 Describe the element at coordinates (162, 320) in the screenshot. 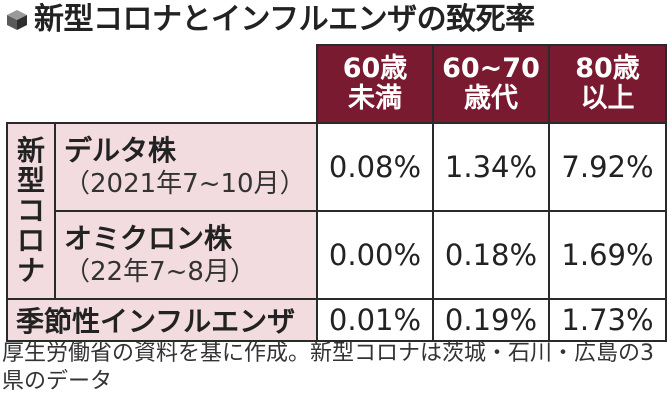

I see `row-label-flu: 季節性インフルエンザ` at that location.